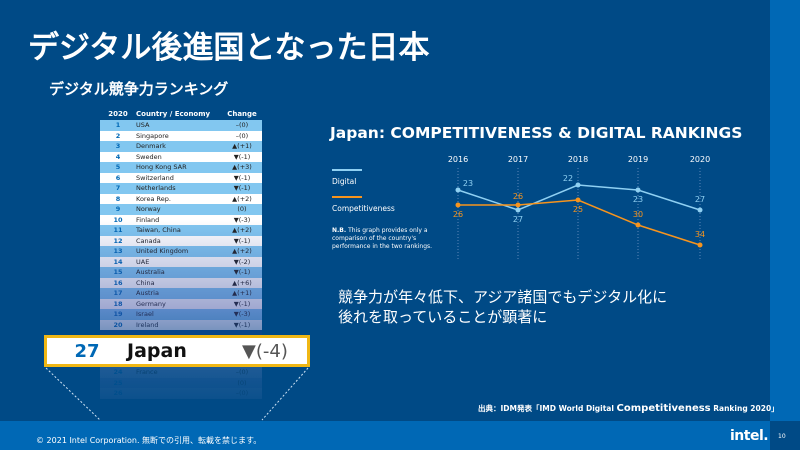 The height and width of the screenshot is (450, 800). Describe the element at coordinates (118, 177) in the screenshot. I see `rank-cell: 6` at that location.